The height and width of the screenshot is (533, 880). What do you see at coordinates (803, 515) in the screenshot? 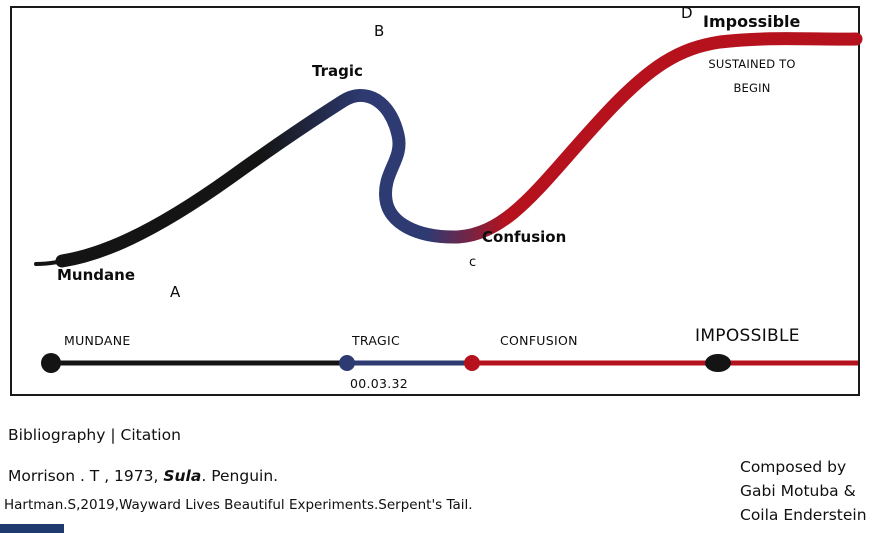
I see `composed-by-line-3: Coila Enderstein` at bounding box center [803, 515].